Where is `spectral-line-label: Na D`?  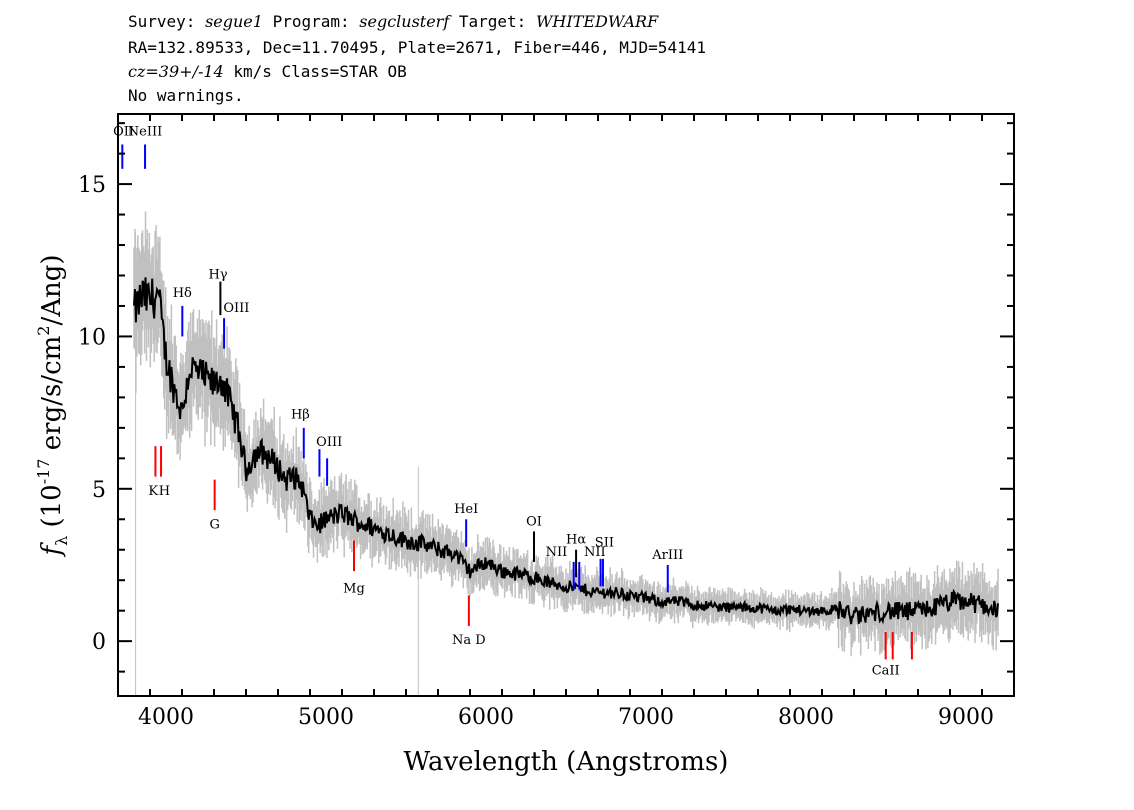 spectral-line-label: Na D is located at coordinates (469, 640).